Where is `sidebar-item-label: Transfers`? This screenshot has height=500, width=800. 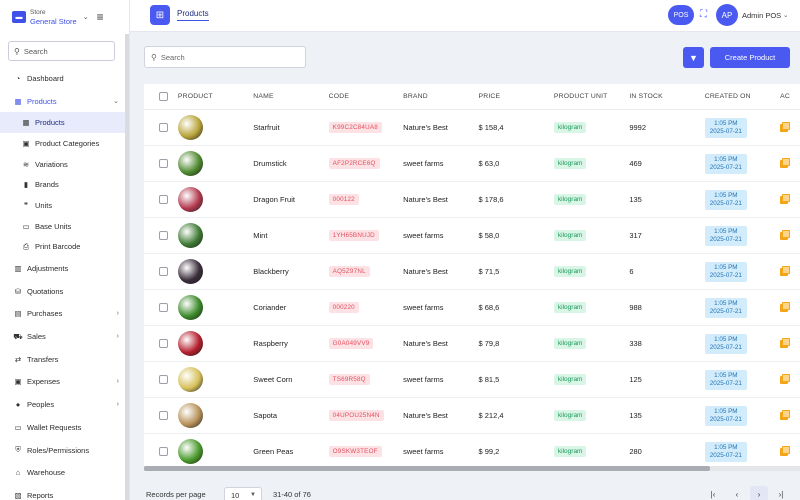 sidebar-item-label: Transfers is located at coordinates (43, 359).